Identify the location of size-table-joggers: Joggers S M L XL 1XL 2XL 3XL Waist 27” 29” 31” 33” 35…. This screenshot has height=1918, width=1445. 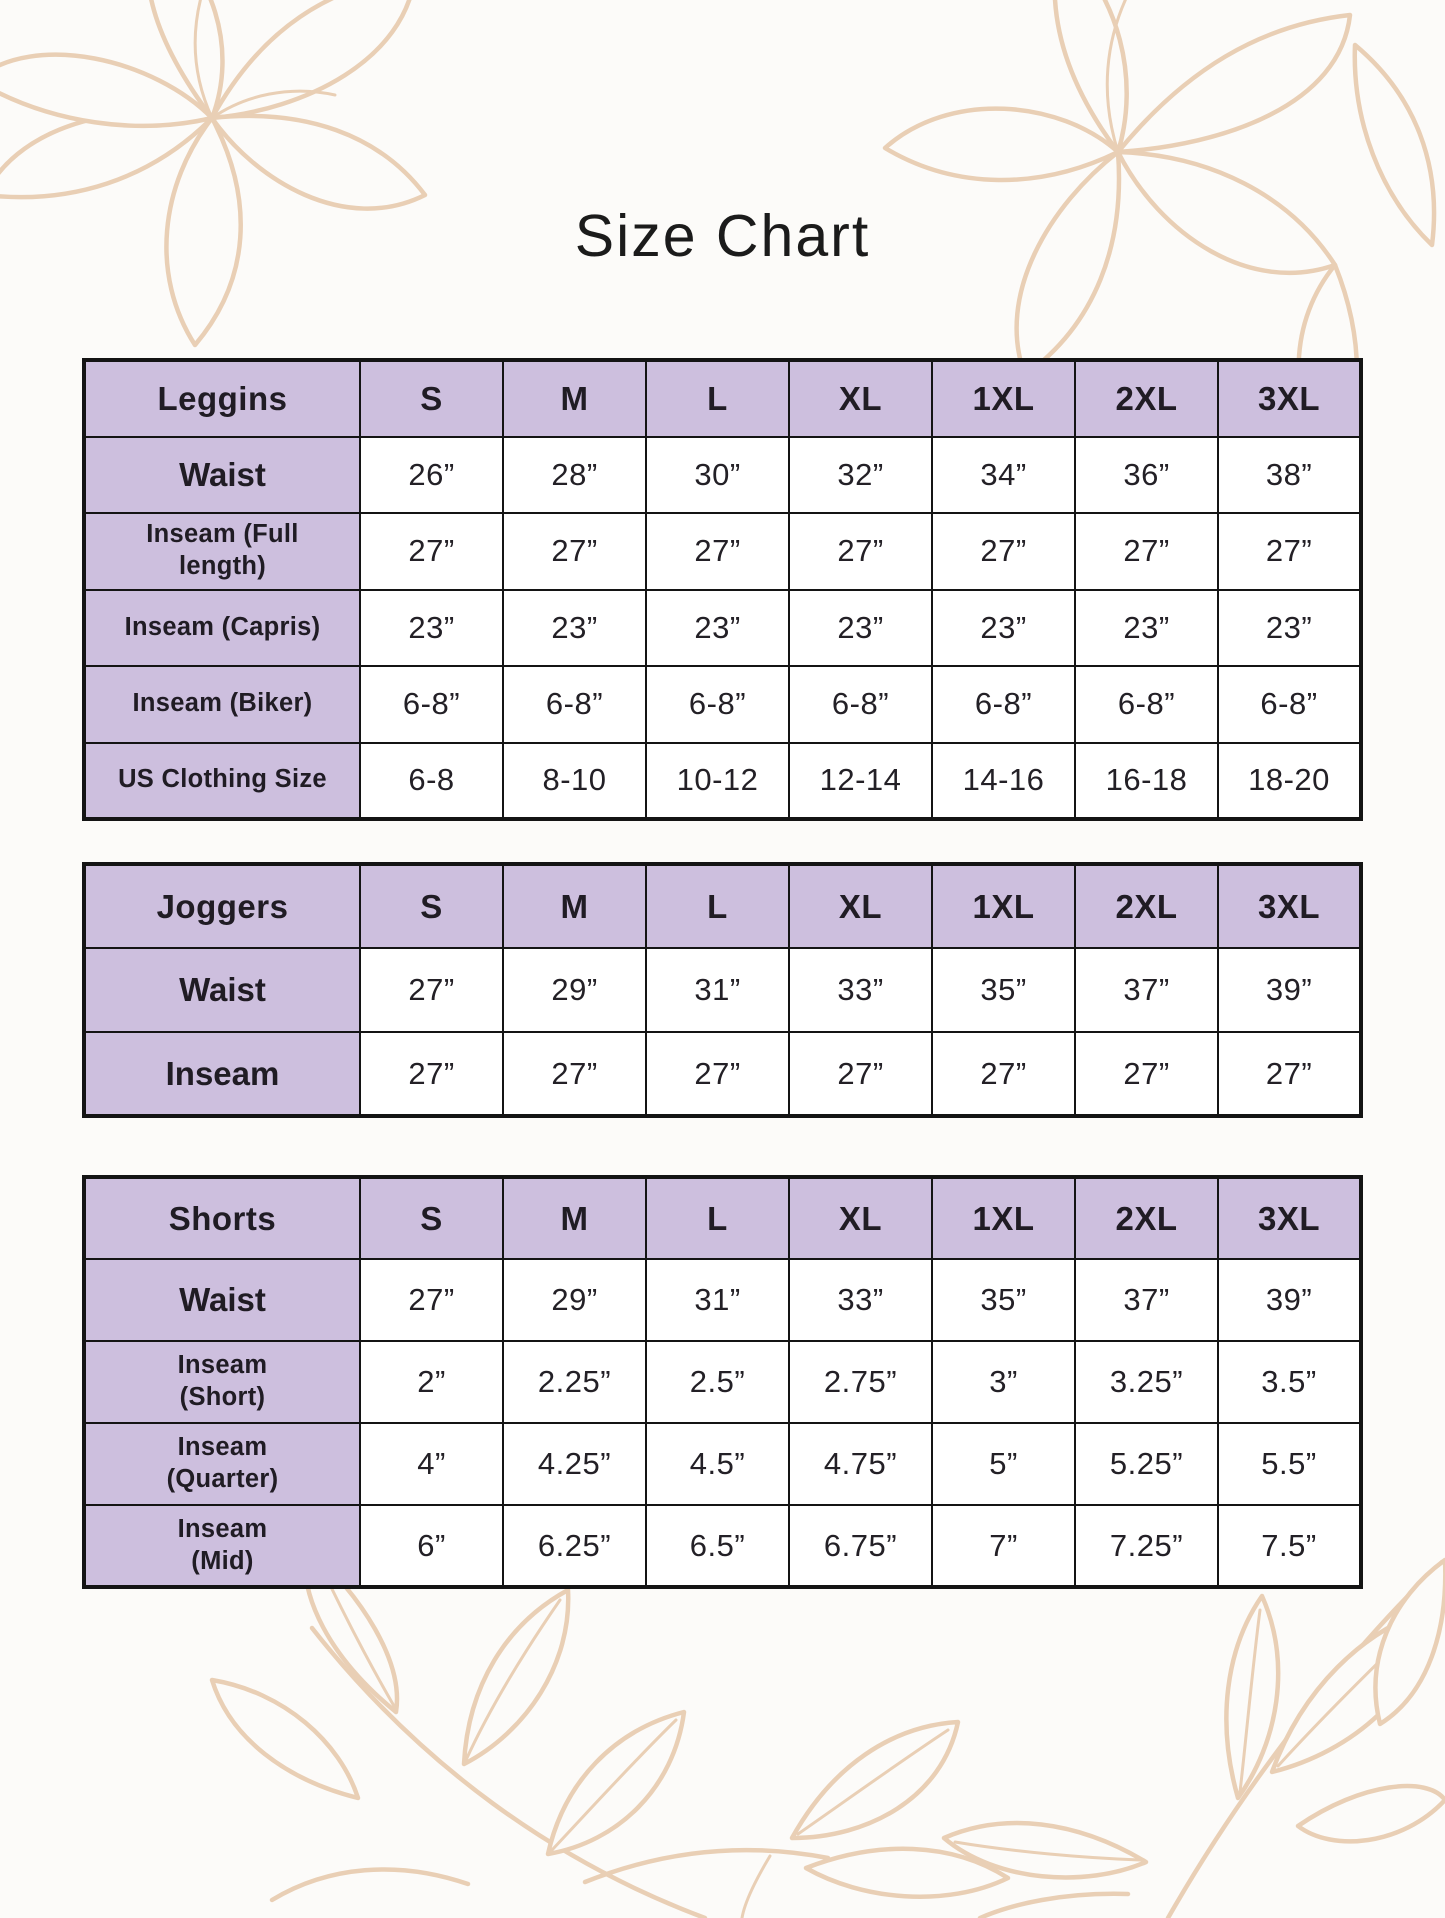
(722, 990).